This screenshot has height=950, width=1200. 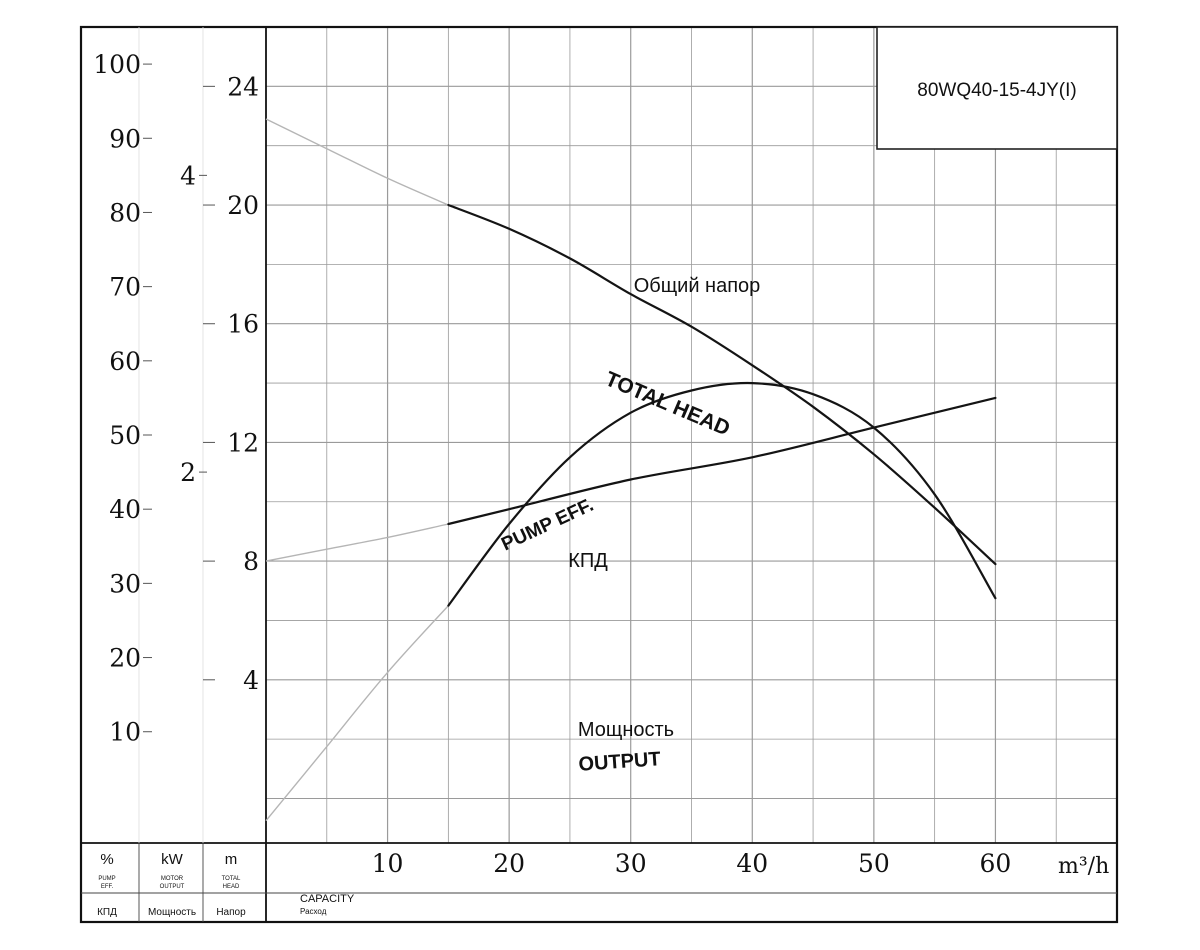 I want to click on efficiency-tick-label: 60, so click(x=125, y=361).